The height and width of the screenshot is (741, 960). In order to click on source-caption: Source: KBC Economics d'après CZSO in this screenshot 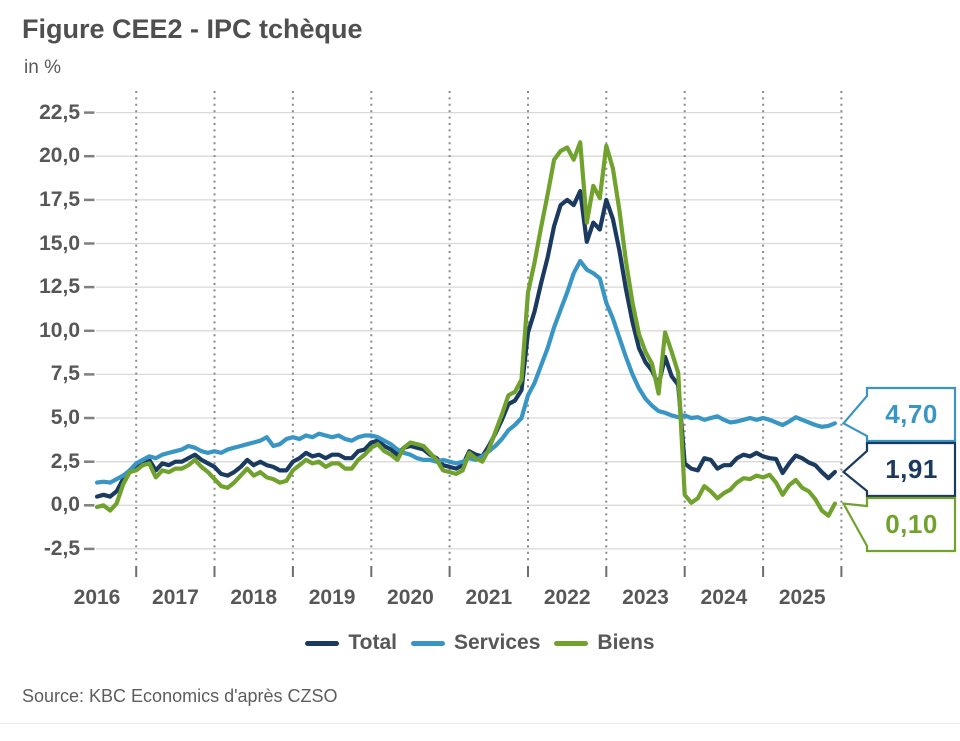, I will do `click(180, 696)`.